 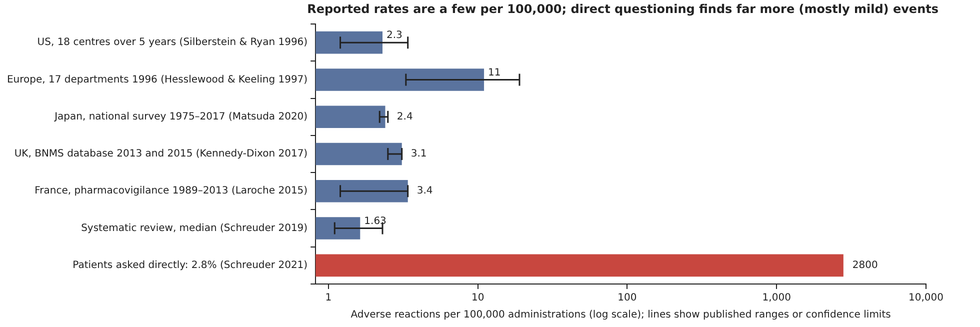 What do you see at coordinates (190, 266) in the screenshot?
I see `y-tick-label: Patients asked directly: 2.8% (Schreuder 2021)` at bounding box center [190, 266].